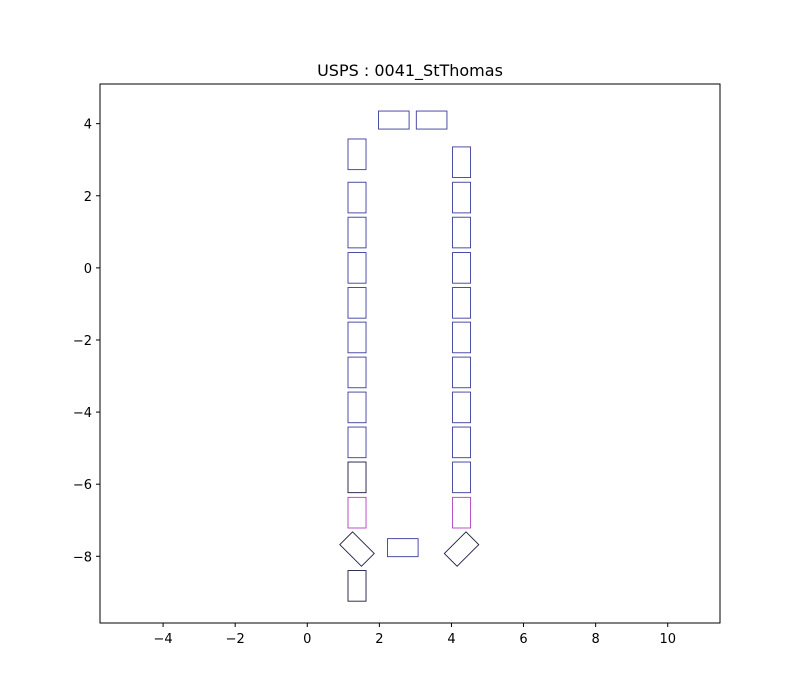 The width and height of the screenshot is (800, 700). I want to click on x-tick-label: 10, so click(667, 639).